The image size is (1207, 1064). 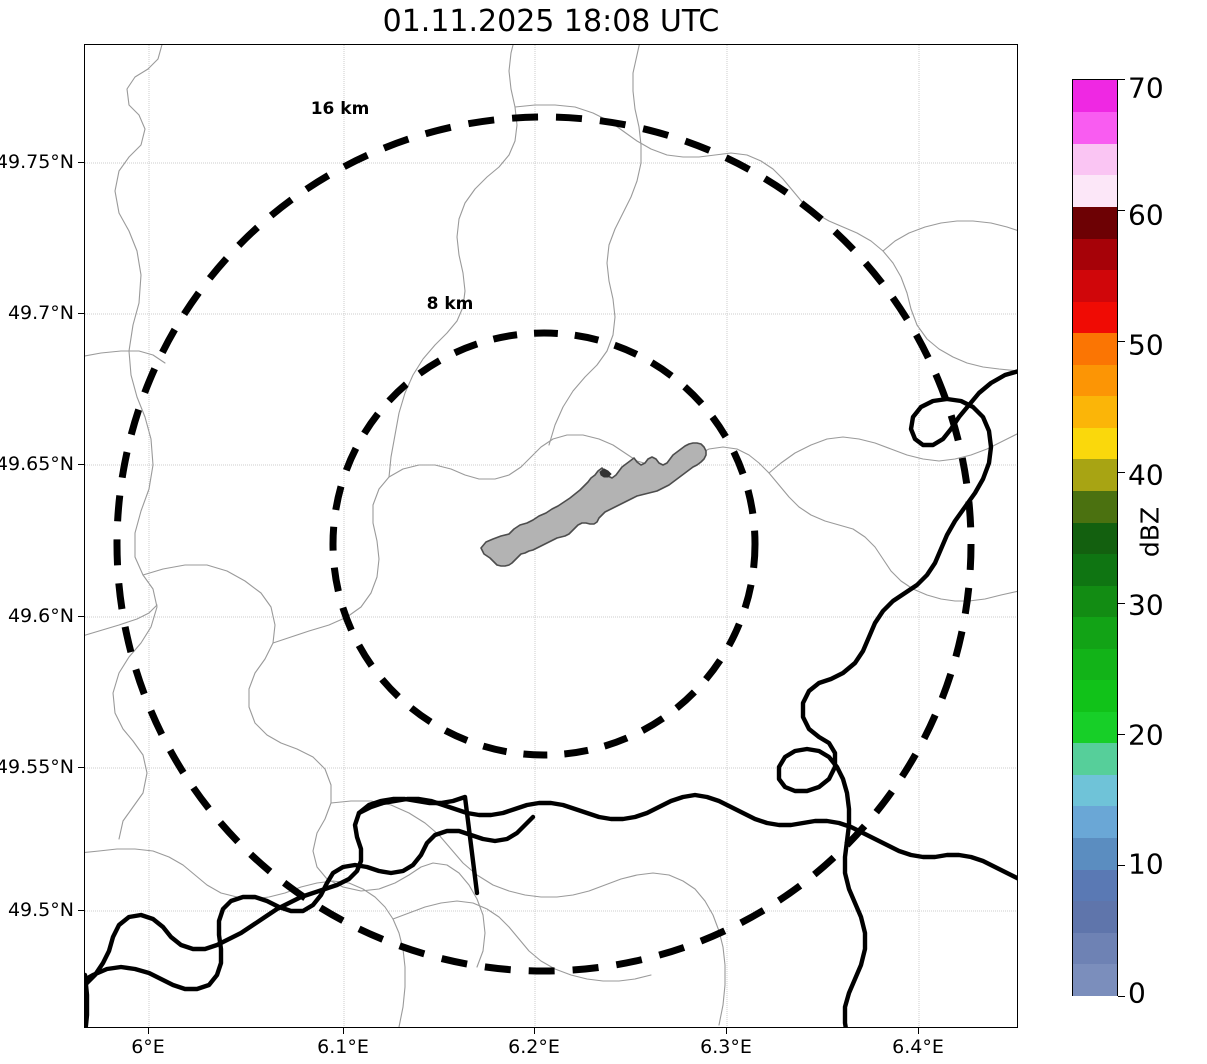 I want to click on reflectivity-colorbar, so click(x=1095, y=537).